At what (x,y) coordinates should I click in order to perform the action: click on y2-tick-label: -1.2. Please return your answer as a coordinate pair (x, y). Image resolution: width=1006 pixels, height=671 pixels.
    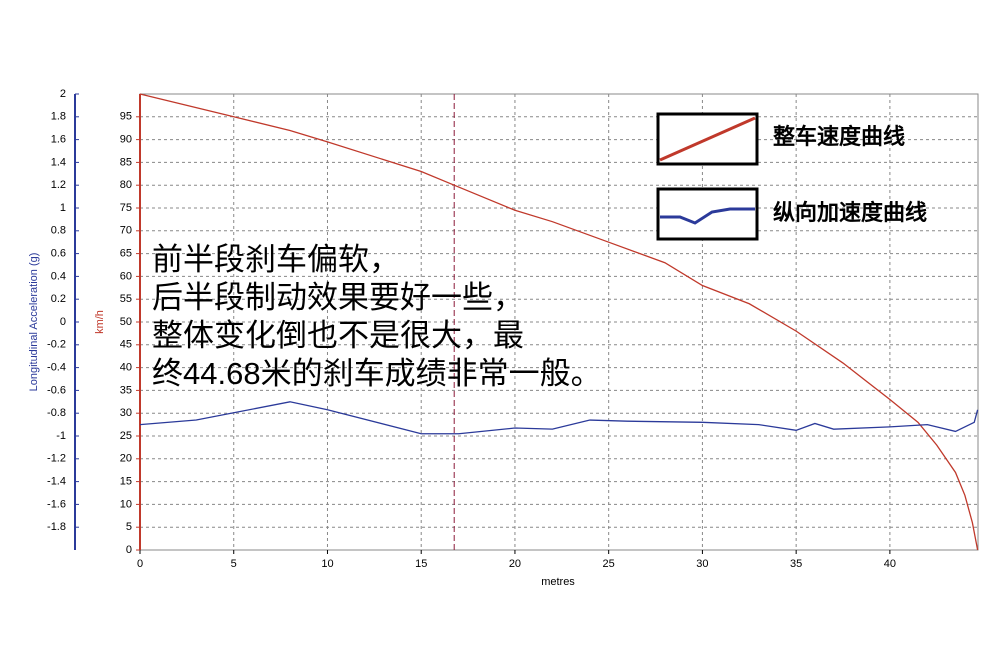
    Looking at the image, I should click on (56, 459).